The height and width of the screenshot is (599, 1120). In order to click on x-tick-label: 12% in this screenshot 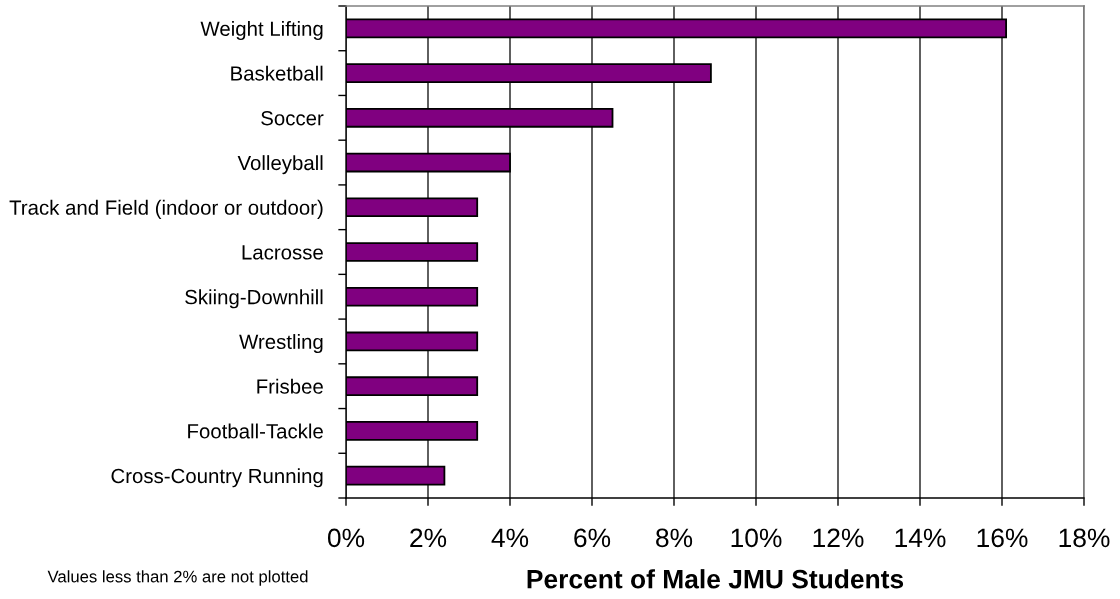, I will do `click(838, 538)`.